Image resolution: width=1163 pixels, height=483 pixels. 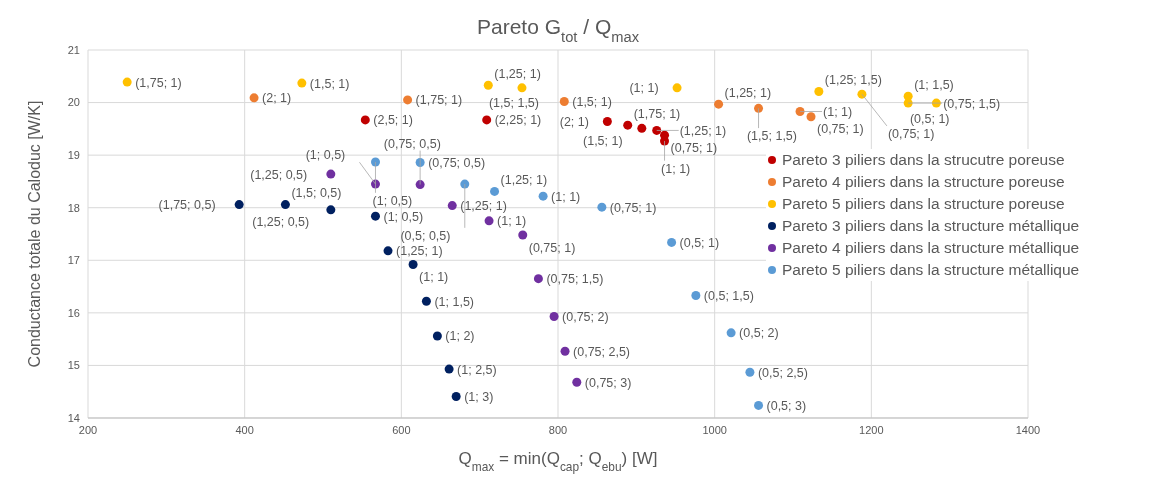 I want to click on x-tick-label: 1000, so click(x=714, y=429).